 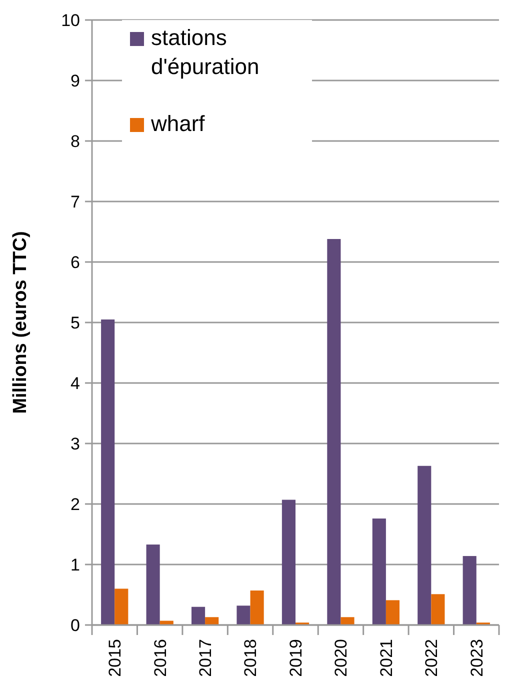 What do you see at coordinates (75, 322) in the screenshot?
I see `y-tick-label: 5` at bounding box center [75, 322].